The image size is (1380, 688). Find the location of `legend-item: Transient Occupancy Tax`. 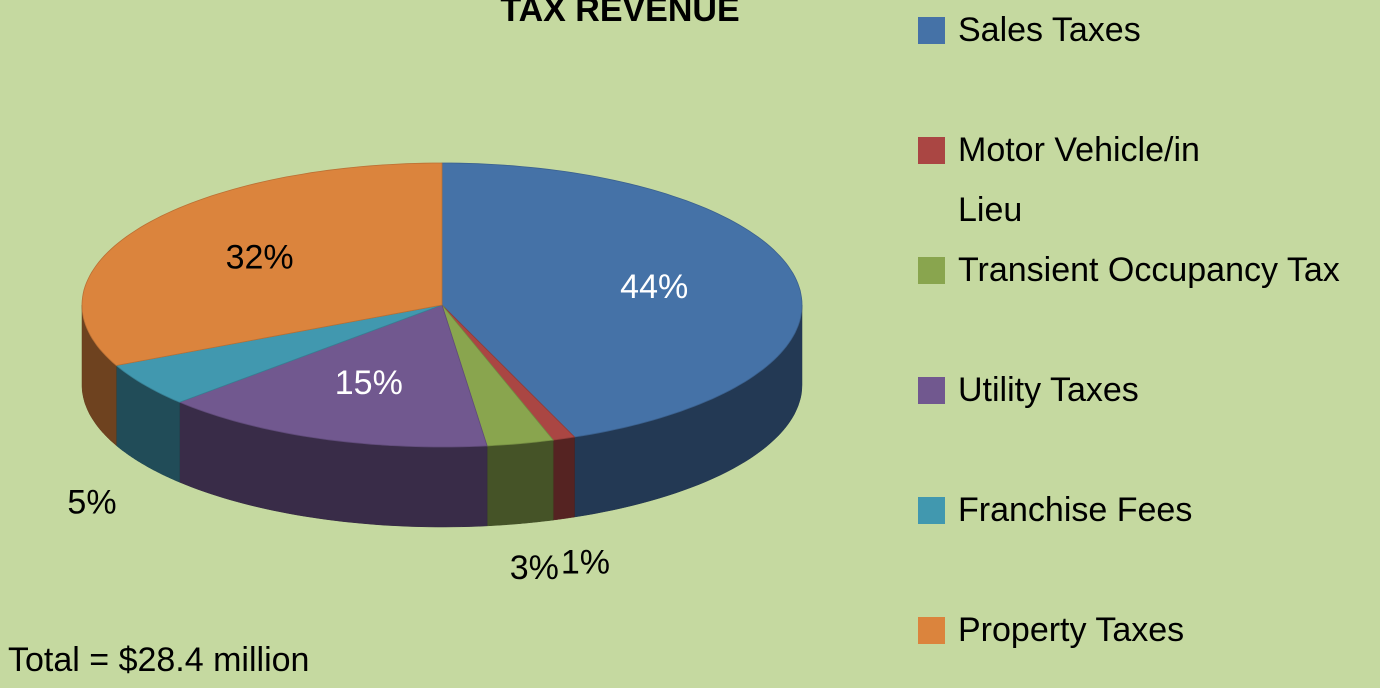

legend-item: Transient Occupancy Tax is located at coordinates (1138, 270).